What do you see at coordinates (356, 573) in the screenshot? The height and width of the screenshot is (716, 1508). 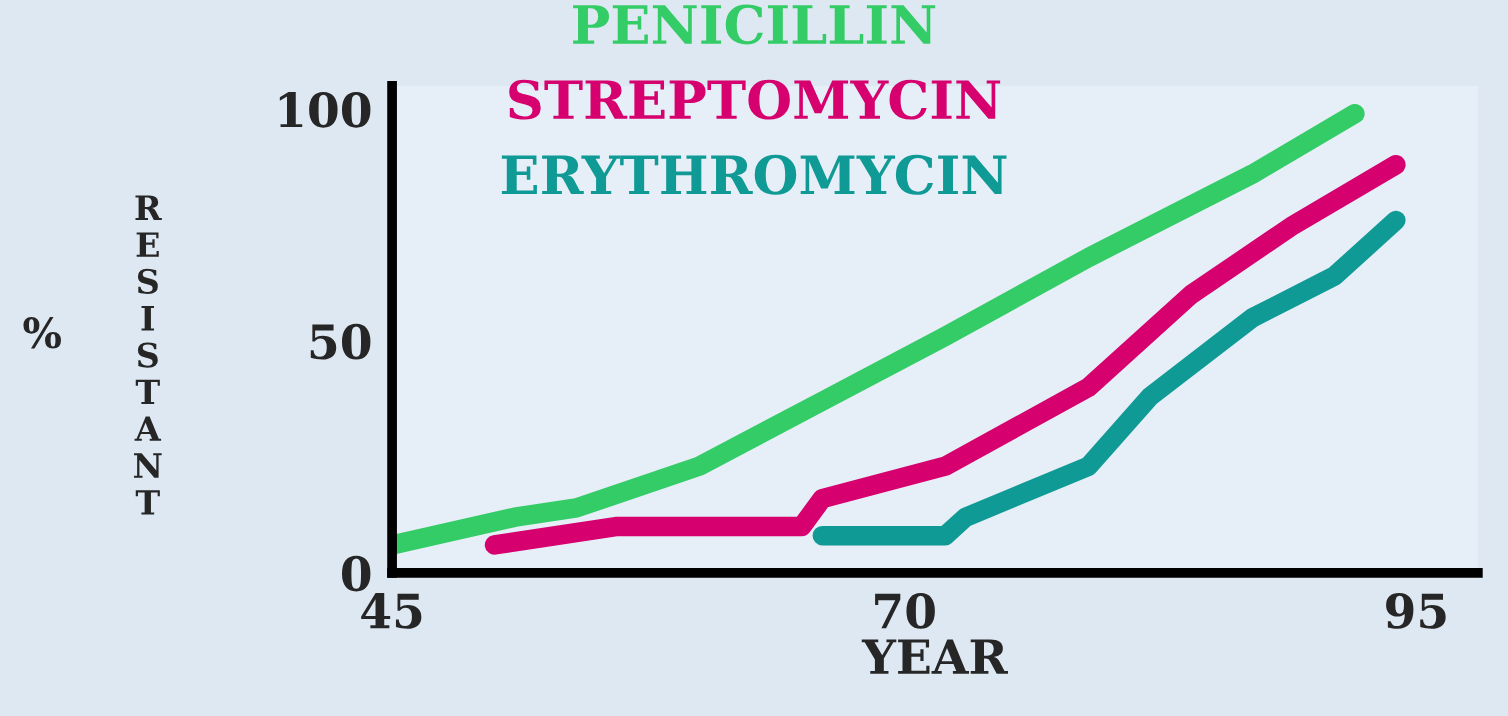 I see `y-tick-label: 0` at bounding box center [356, 573].